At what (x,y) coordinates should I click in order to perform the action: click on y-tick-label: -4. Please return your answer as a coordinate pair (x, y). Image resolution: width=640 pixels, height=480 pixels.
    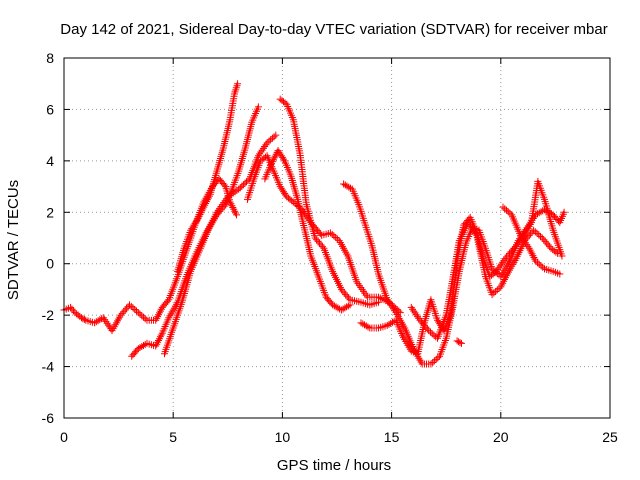
    Looking at the image, I should click on (48, 367).